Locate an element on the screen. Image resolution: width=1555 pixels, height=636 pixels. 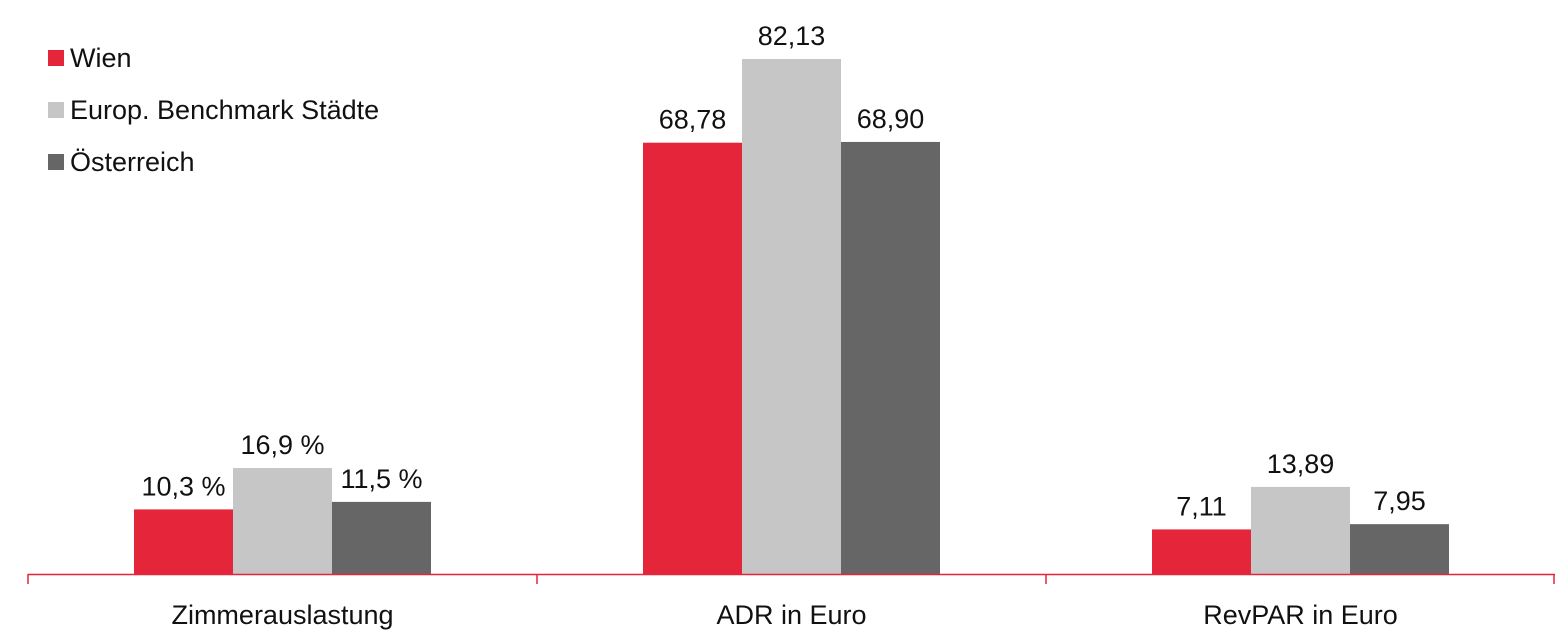
legend-item-oesterreich: Österreich is located at coordinates (213, 162).